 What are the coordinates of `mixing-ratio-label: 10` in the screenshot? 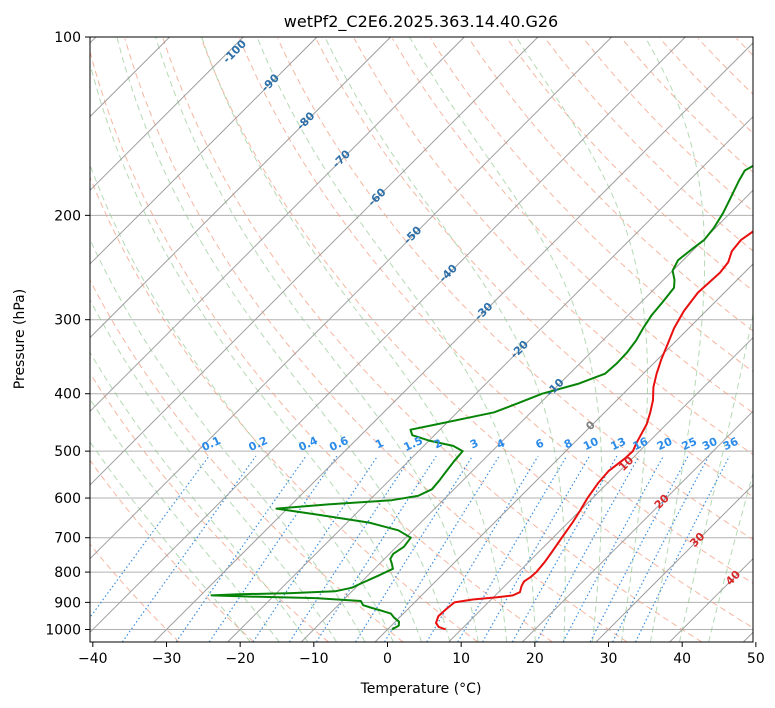 It's located at (591, 444).